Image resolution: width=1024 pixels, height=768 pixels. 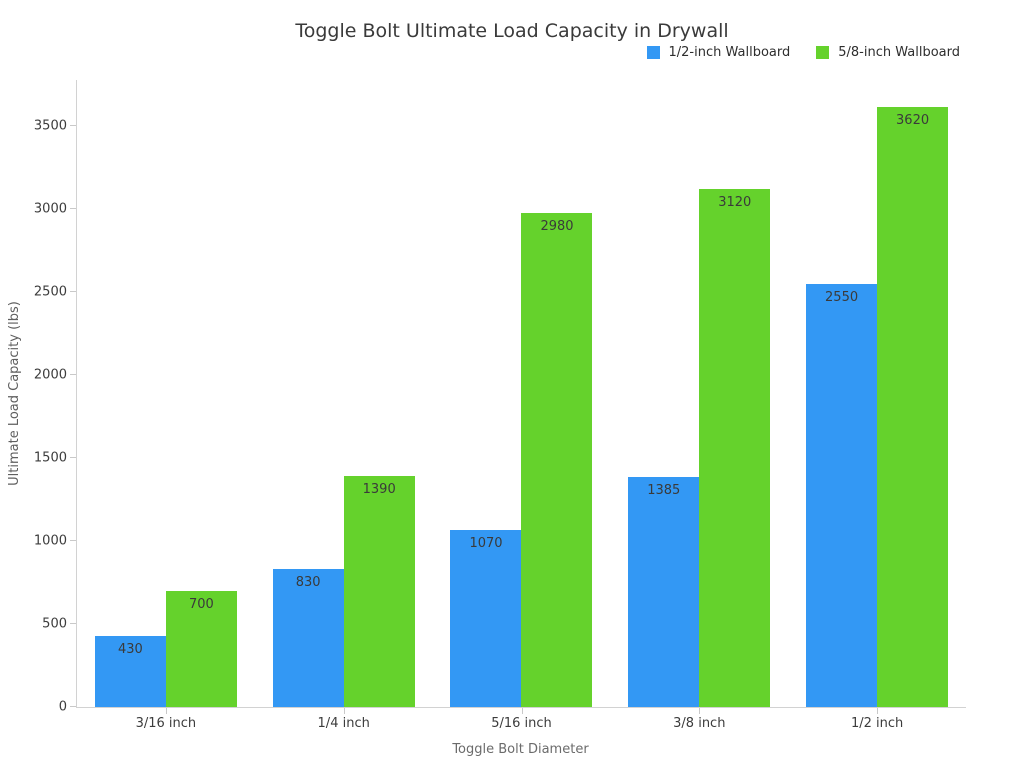 What do you see at coordinates (54, 624) in the screenshot?
I see `y-tick-label: 500` at bounding box center [54, 624].